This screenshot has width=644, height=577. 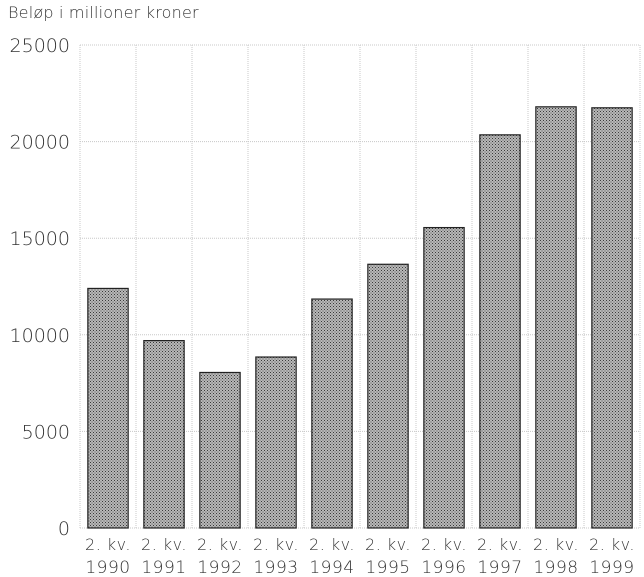 I want to click on x-tick-label-year: 1997, so click(x=499, y=567).